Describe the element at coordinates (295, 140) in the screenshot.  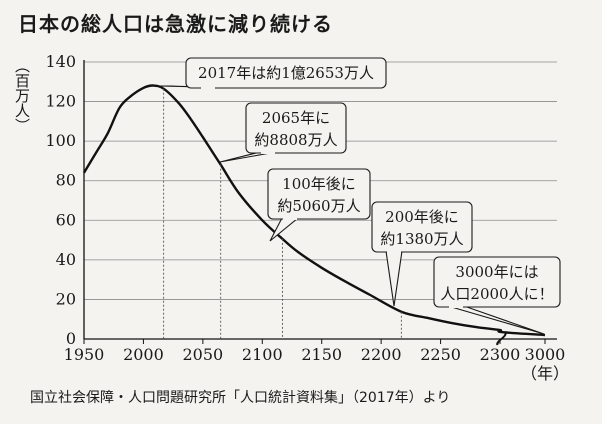
I see `annotation-text: 約8808万人` at that location.